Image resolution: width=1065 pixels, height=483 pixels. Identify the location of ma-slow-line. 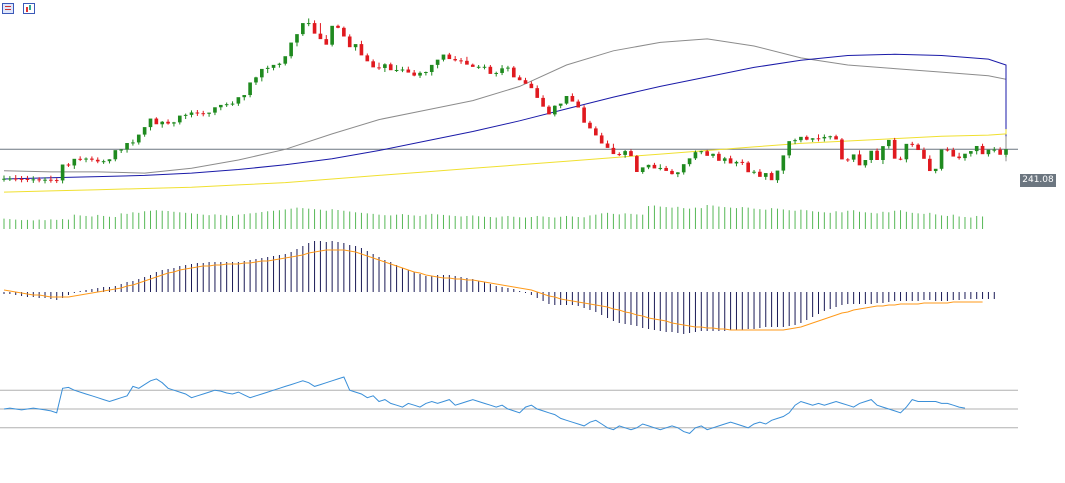
(505, 161).